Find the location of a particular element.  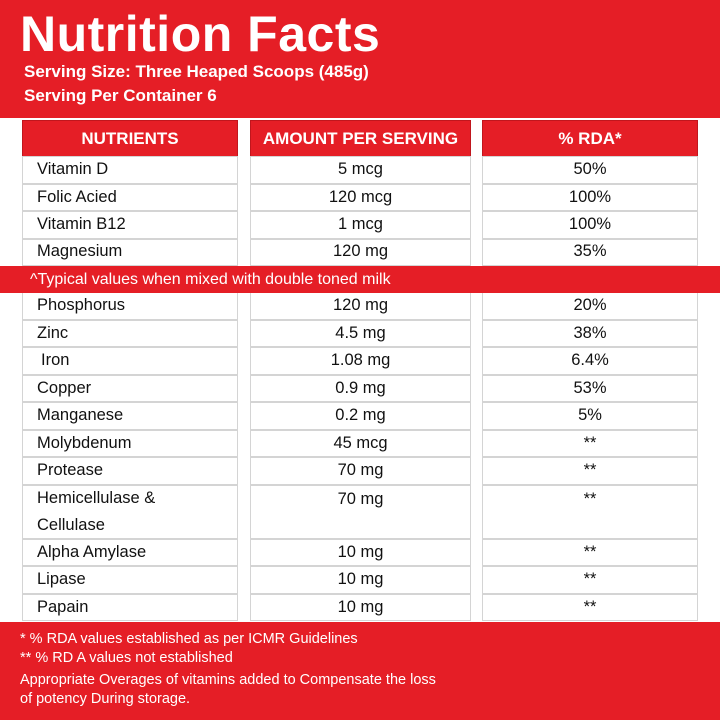

nutrient-name: Copper is located at coordinates (130, 388).